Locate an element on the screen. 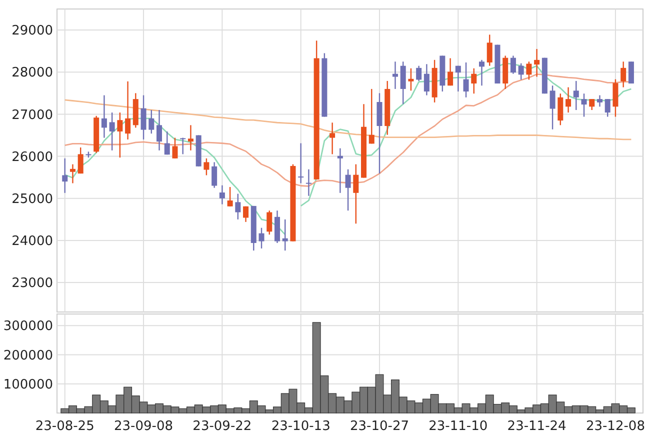 The width and height of the screenshot is (663, 444). y-tick-label: 24000 is located at coordinates (32, 242).